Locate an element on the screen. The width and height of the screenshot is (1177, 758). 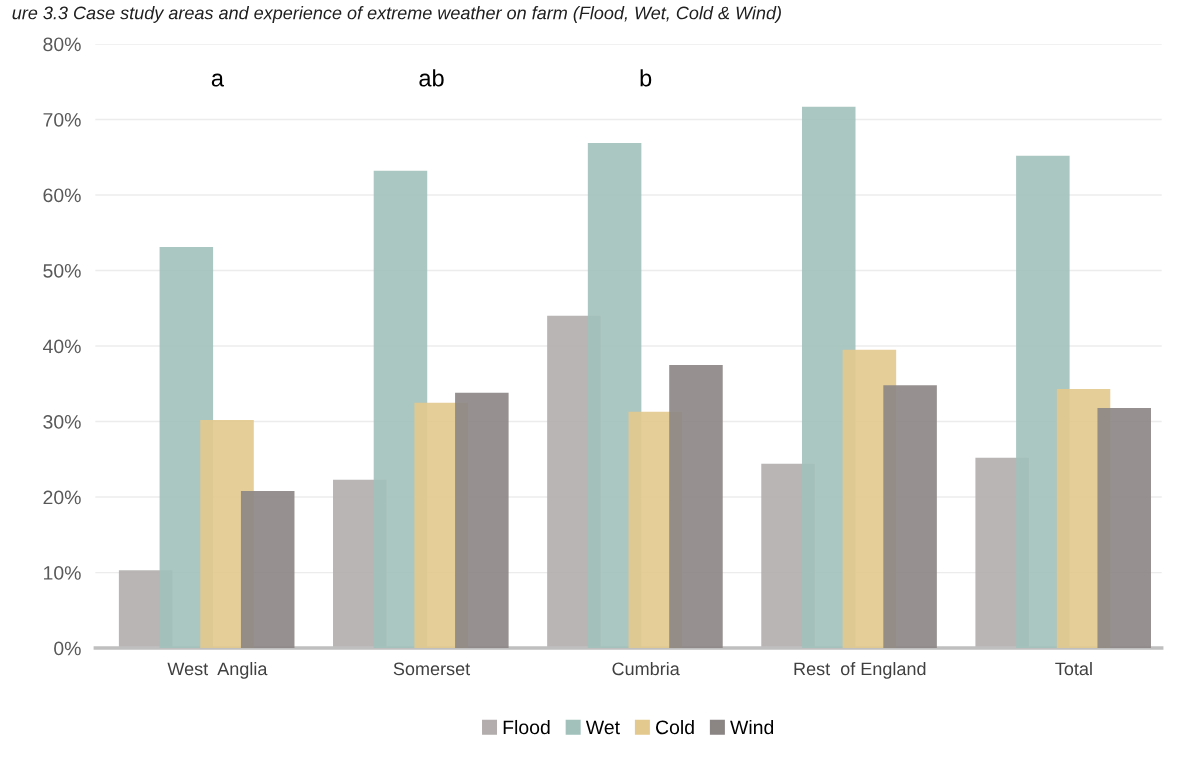
x-tick-label: West Anglia is located at coordinates (217, 670).